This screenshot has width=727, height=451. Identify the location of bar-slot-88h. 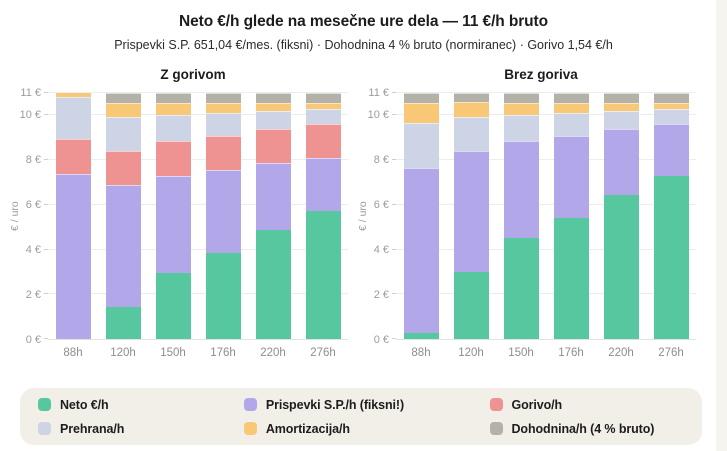
(73, 216).